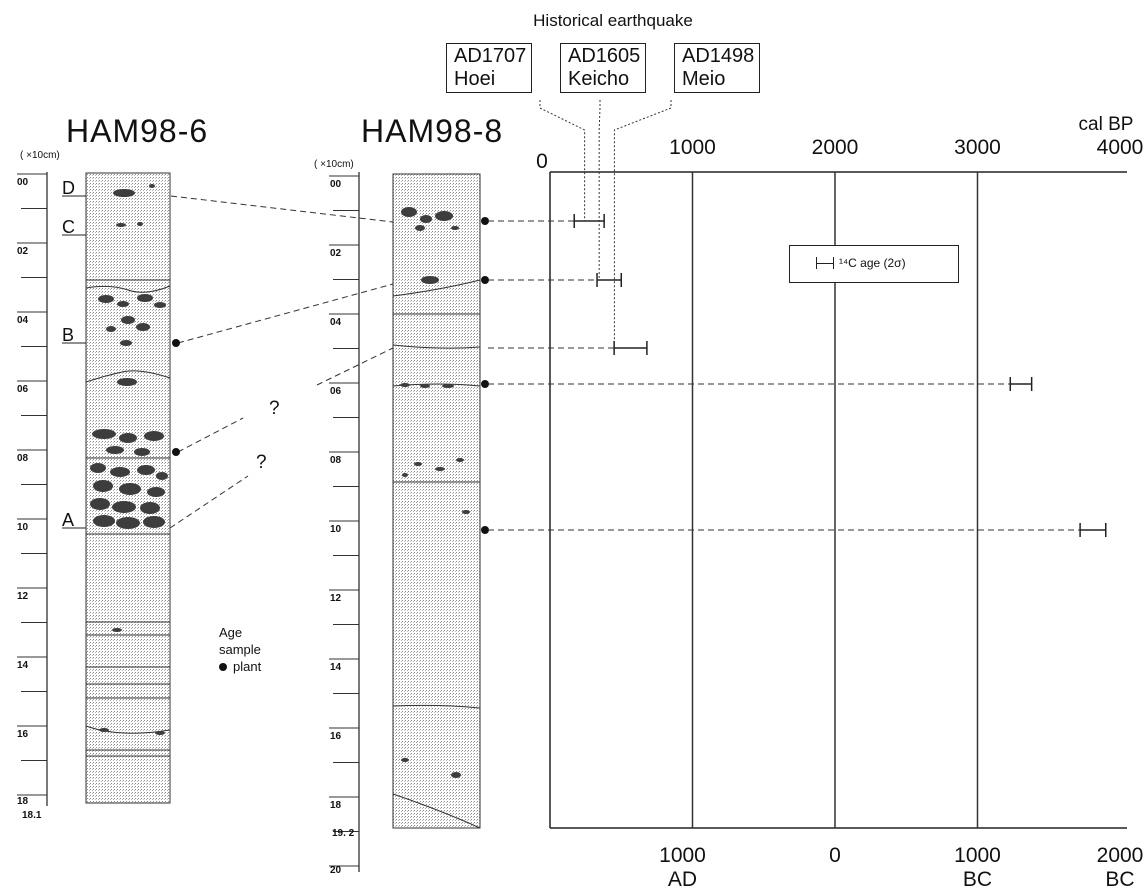  Describe the element at coordinates (231, 632) in the screenshot. I see `legend-title: Age` at that location.